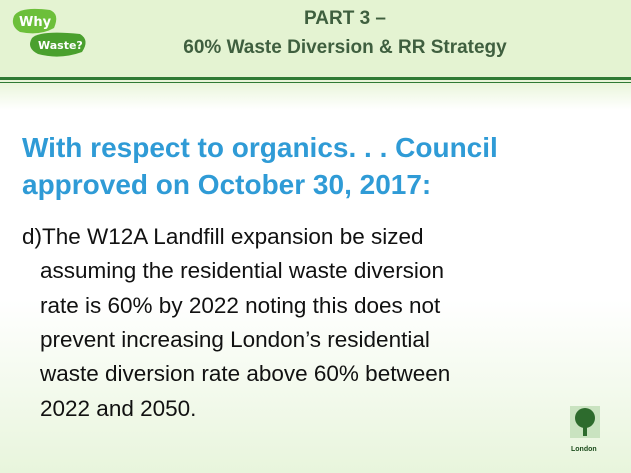 The image size is (631, 473). I want to click on tree-crown, so click(585, 418).